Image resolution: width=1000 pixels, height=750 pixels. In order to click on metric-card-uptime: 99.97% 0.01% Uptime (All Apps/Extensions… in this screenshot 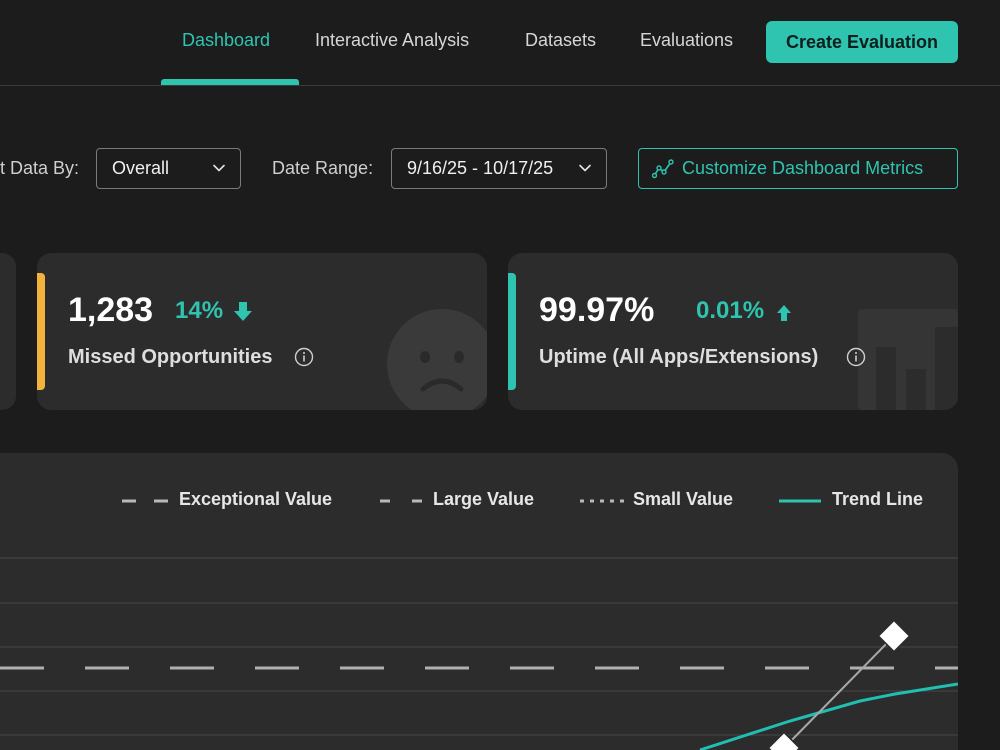, I will do `click(733, 331)`.